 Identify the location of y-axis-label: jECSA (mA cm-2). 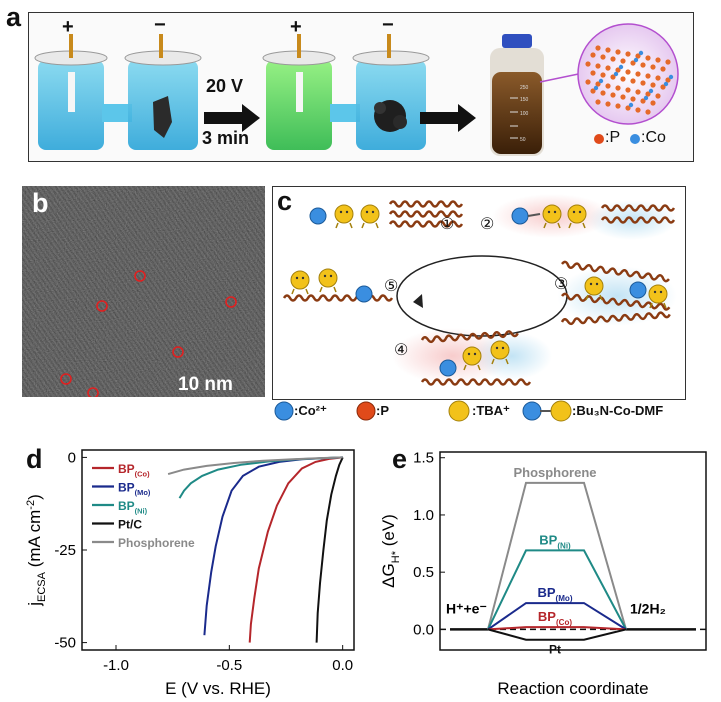
(36, 550).